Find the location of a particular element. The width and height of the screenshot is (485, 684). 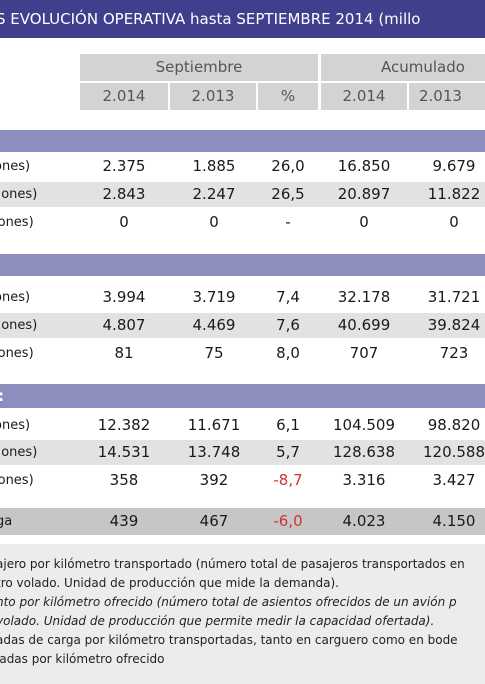

cell-sept-2014: 2.843 is located at coordinates (124, 194).